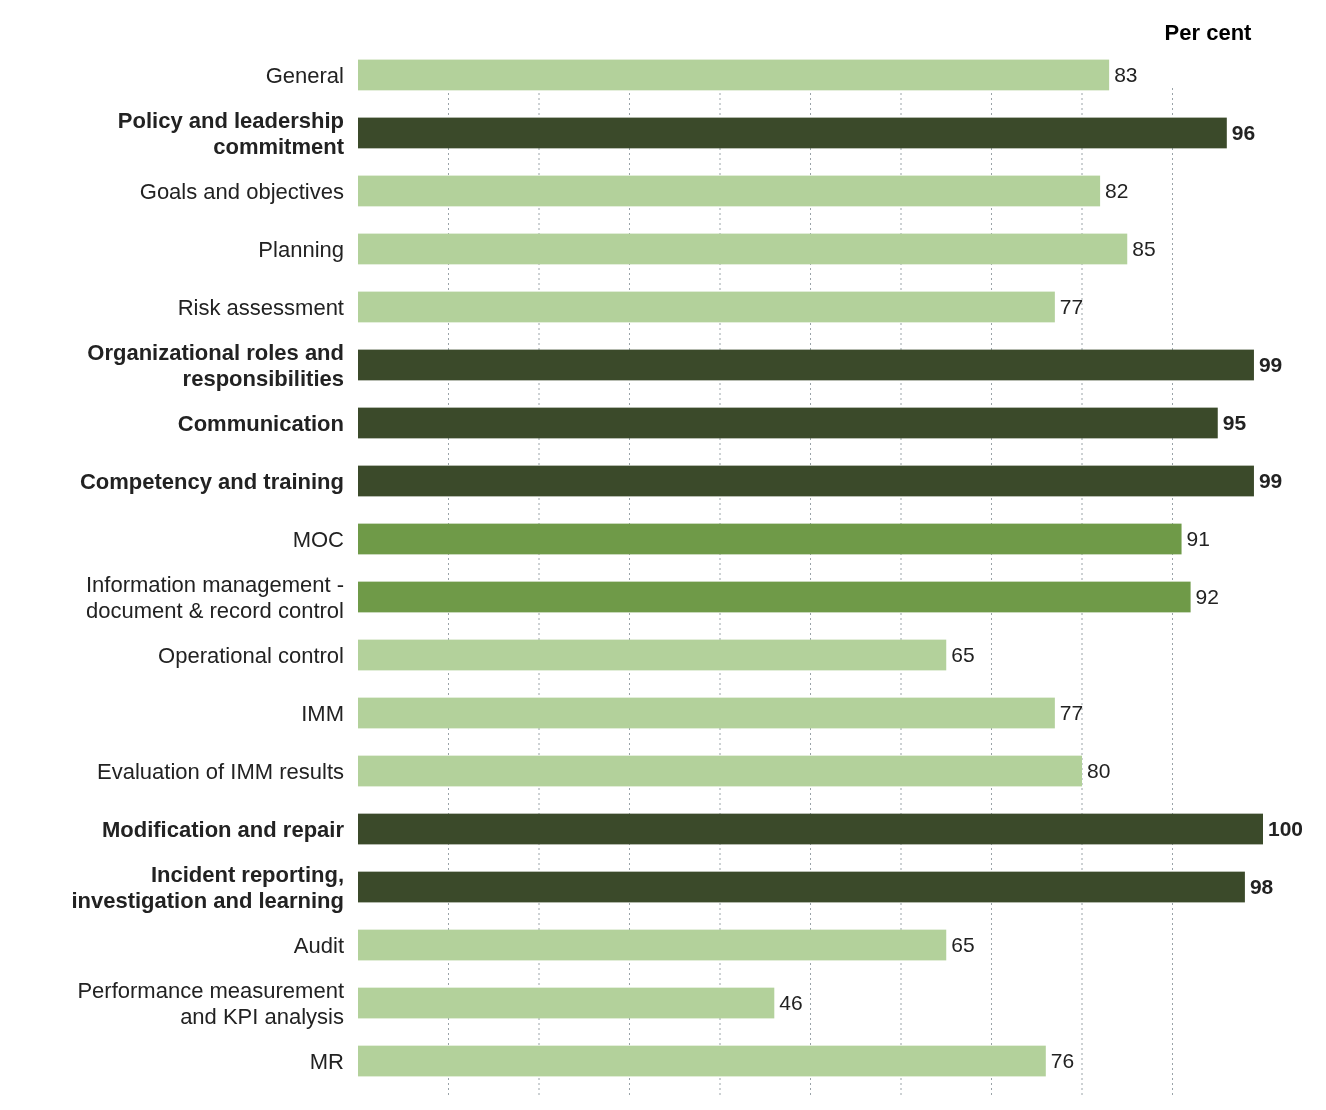 The image size is (1326, 1110). I want to click on y-tick-label: Risk assessment, so click(260, 307).